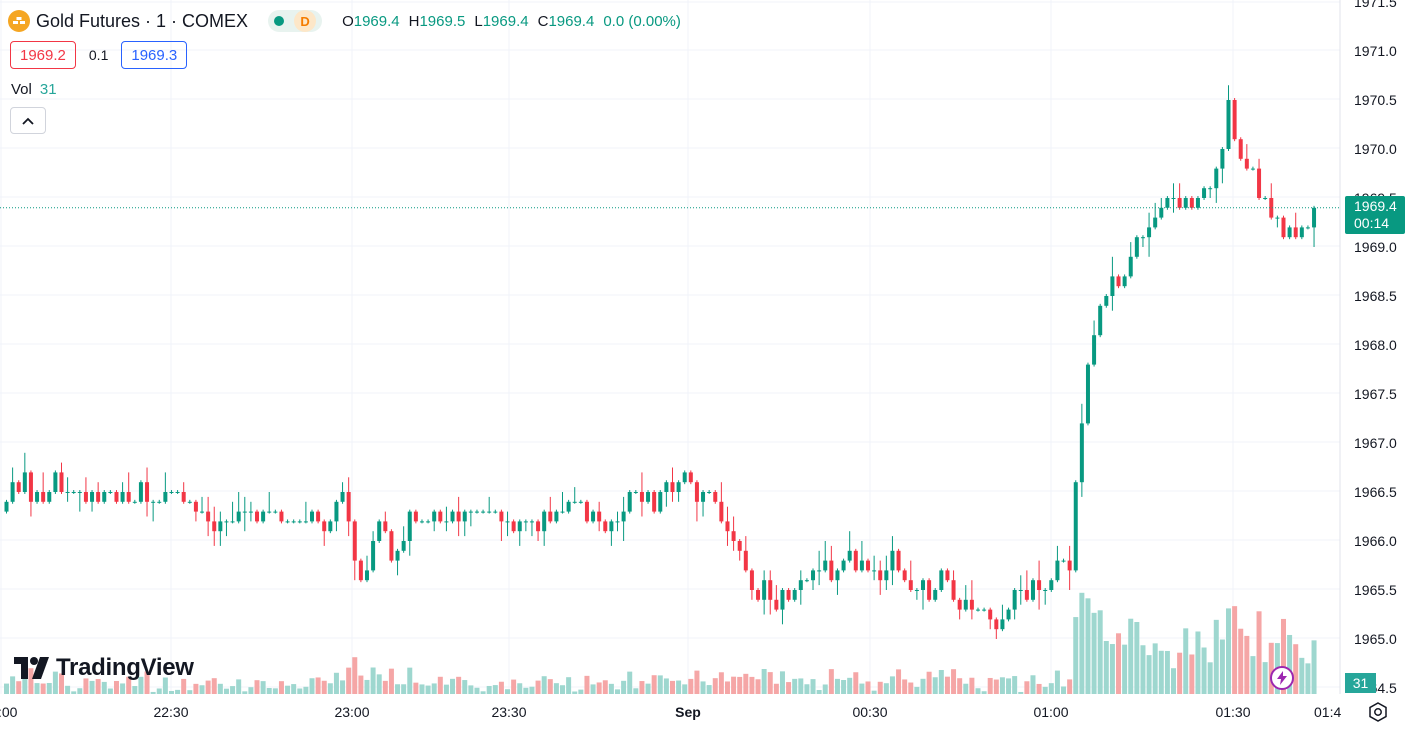 The width and height of the screenshot is (1406, 734). What do you see at coordinates (295, 21) in the screenshot?
I see `market-status-pill: D` at bounding box center [295, 21].